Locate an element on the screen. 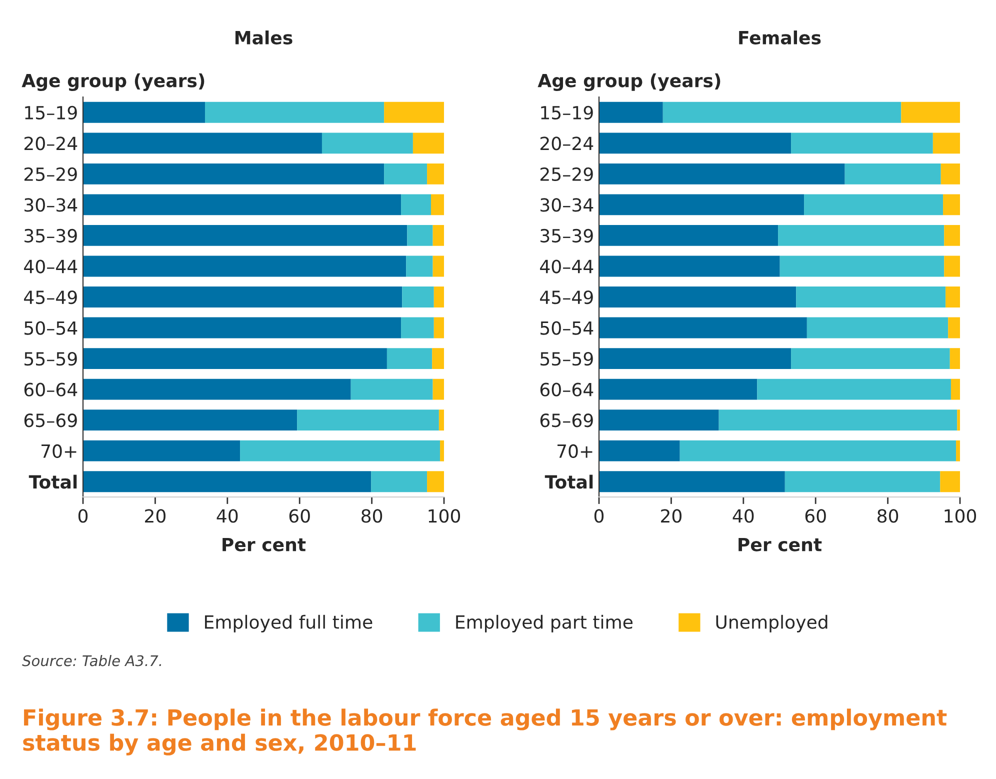 This screenshot has width=996, height=779. y-tick-label: 70+ is located at coordinates (59, 451).